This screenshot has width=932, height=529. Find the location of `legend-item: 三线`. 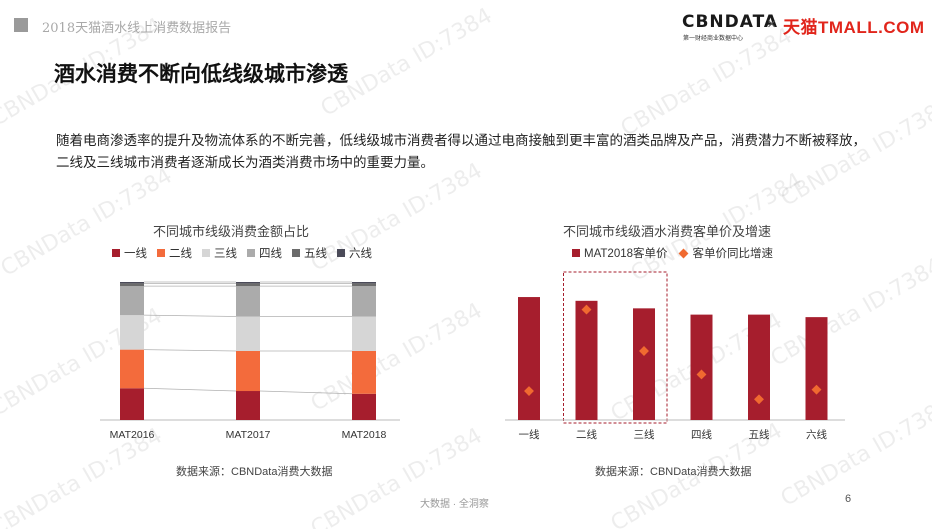

legend-item: 三线 is located at coordinates (219, 253).